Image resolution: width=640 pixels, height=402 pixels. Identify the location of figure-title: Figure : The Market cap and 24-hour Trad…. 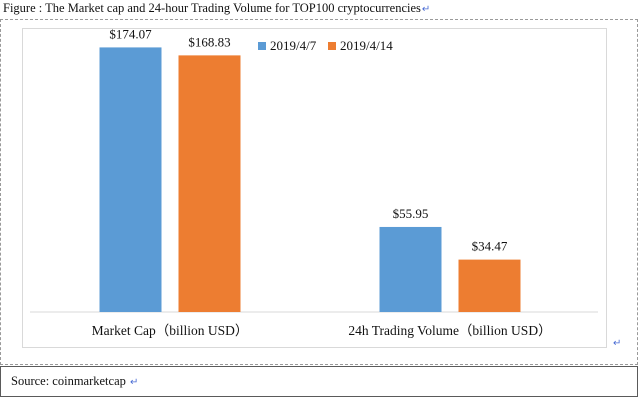
(216, 8).